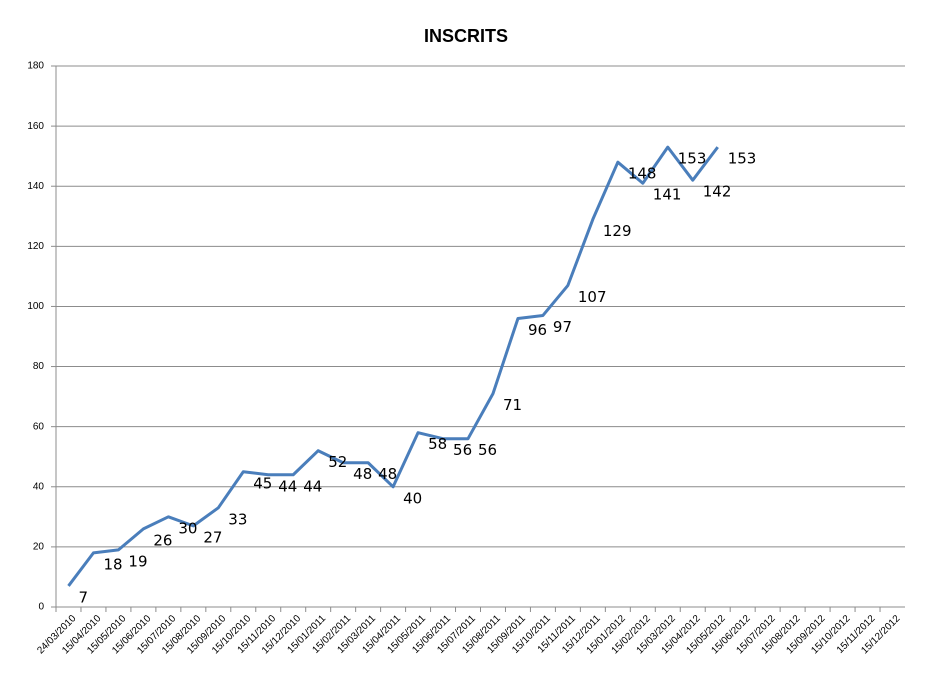 The width and height of the screenshot is (933, 700). Describe the element at coordinates (83, 597) in the screenshot. I see `data-label: 7` at that location.